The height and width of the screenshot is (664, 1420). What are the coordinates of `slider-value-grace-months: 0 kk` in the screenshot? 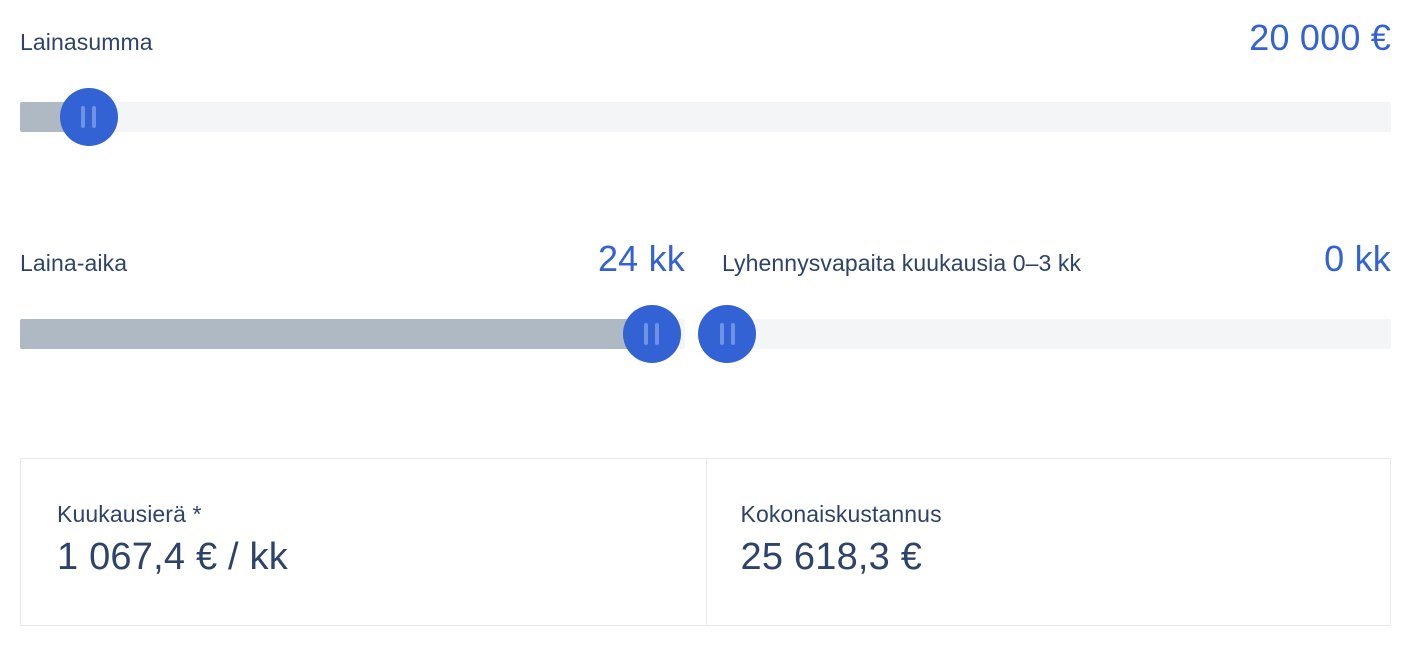 It's located at (1357, 258).